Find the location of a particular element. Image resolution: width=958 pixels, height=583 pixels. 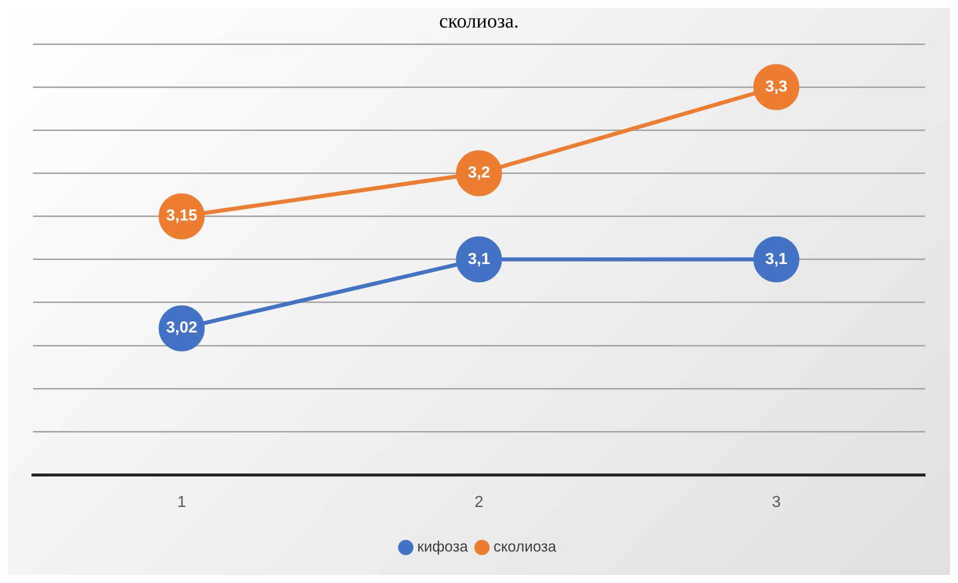

data-label: 3,02 is located at coordinates (182, 328).